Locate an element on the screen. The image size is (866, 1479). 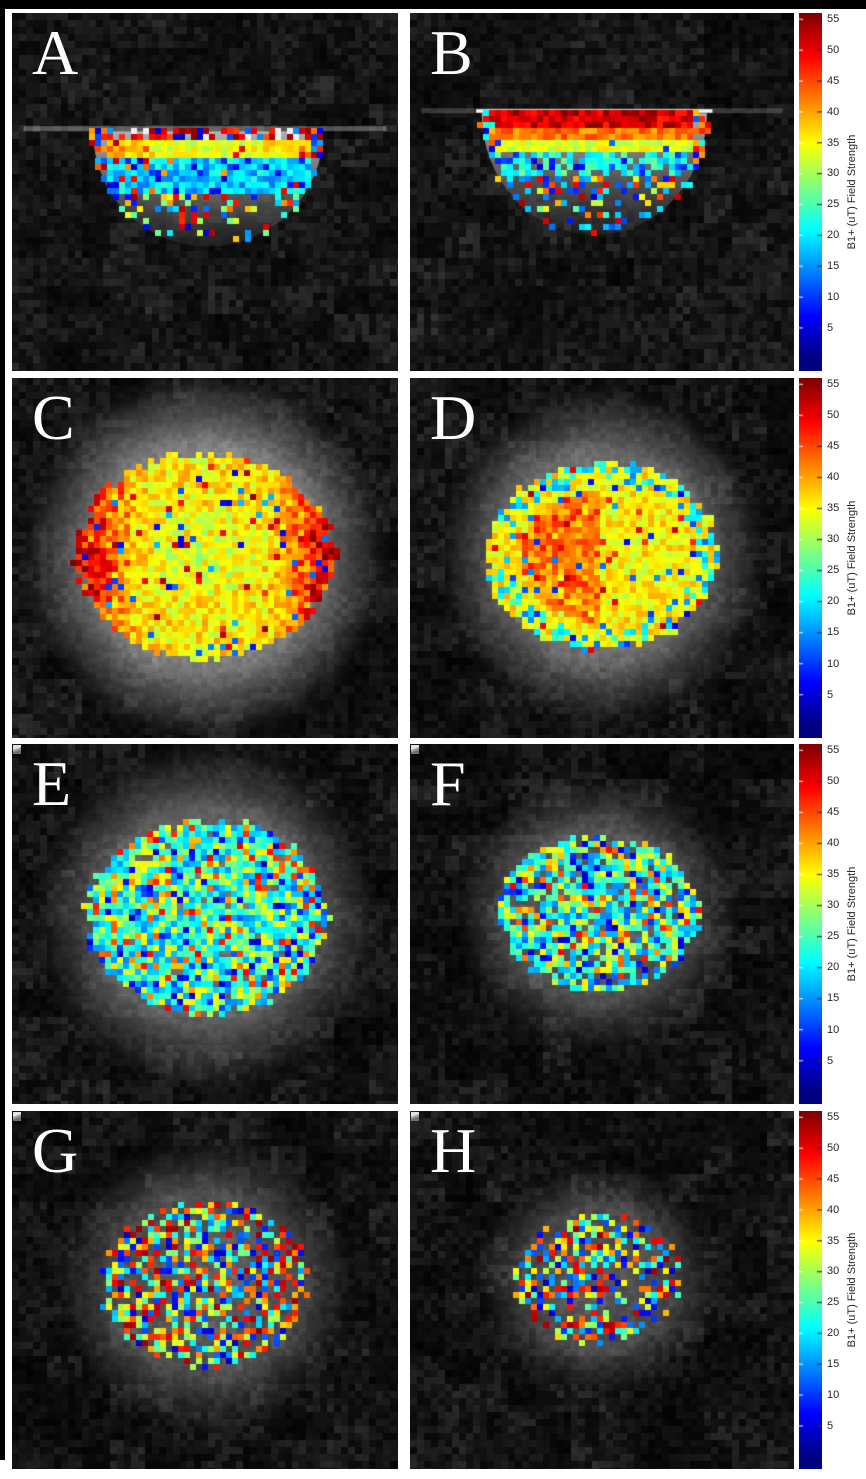
panel-a-image is located at coordinates (205, 192).